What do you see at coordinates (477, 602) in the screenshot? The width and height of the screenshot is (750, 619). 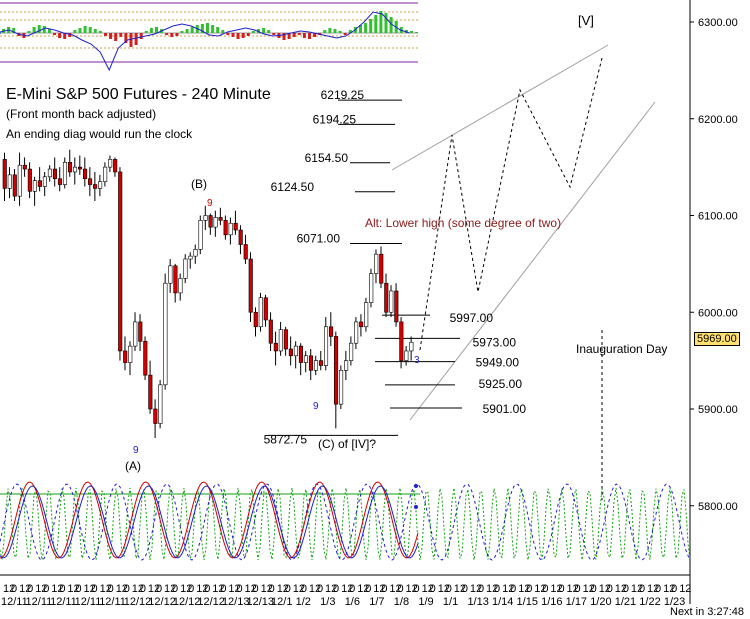 I see `date-tick-label: 1/13` at bounding box center [477, 602].